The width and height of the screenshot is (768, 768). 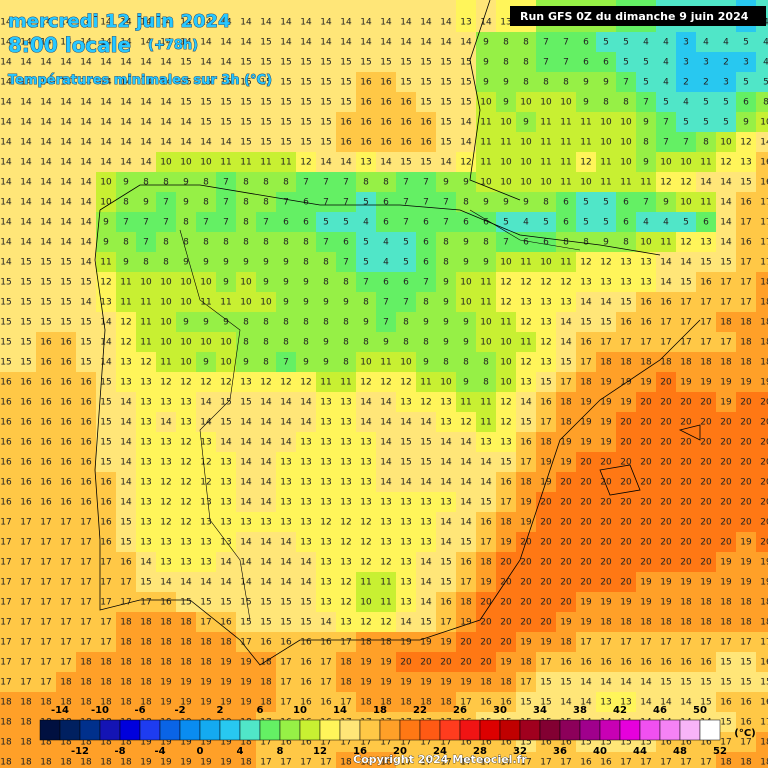 I want to click on colorbar-label: 4, so click(x=240, y=751).